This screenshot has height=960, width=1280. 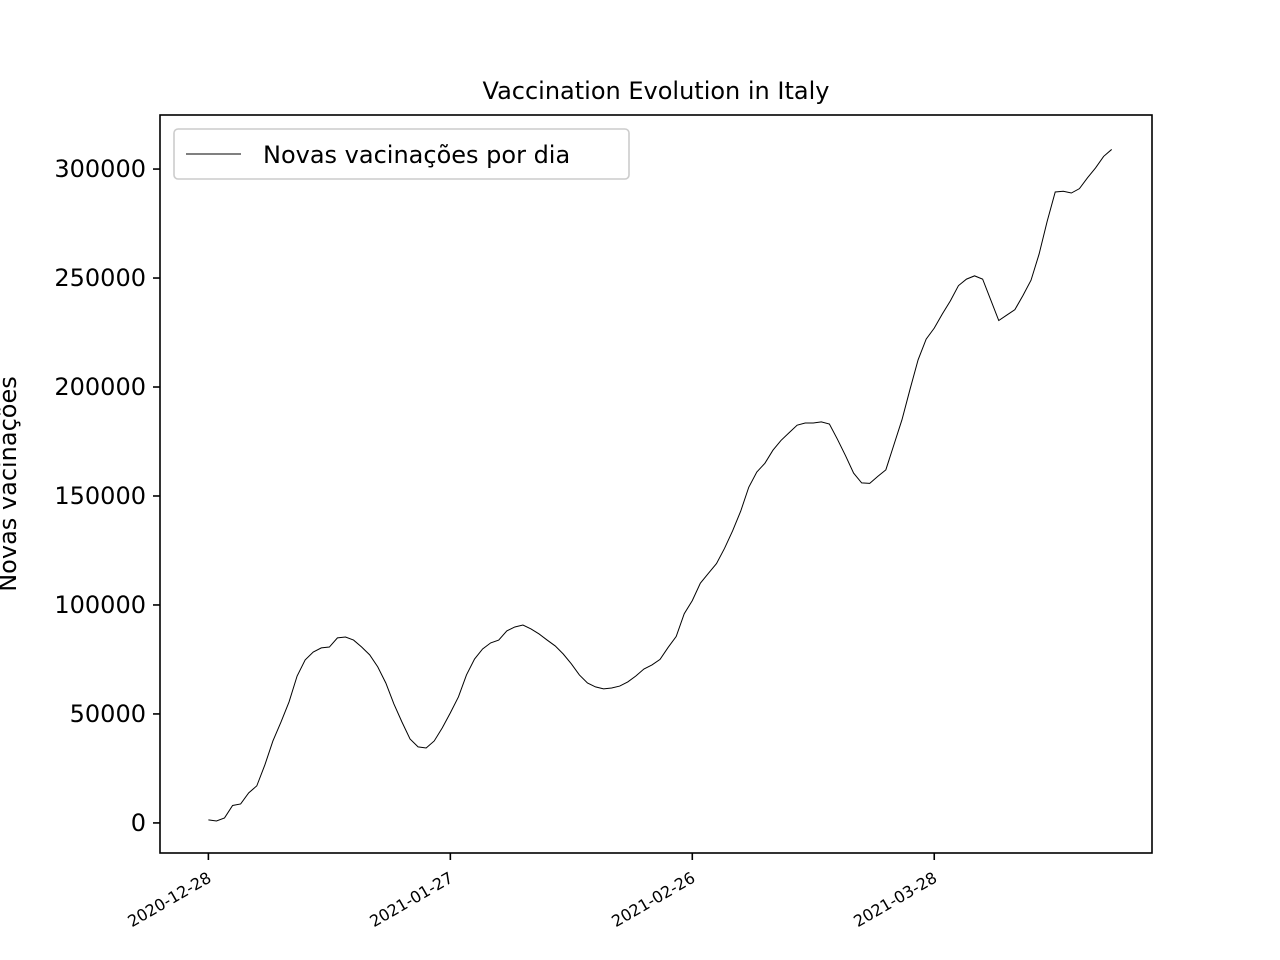 I want to click on y-tick-label: 50000, so click(x=108, y=714).